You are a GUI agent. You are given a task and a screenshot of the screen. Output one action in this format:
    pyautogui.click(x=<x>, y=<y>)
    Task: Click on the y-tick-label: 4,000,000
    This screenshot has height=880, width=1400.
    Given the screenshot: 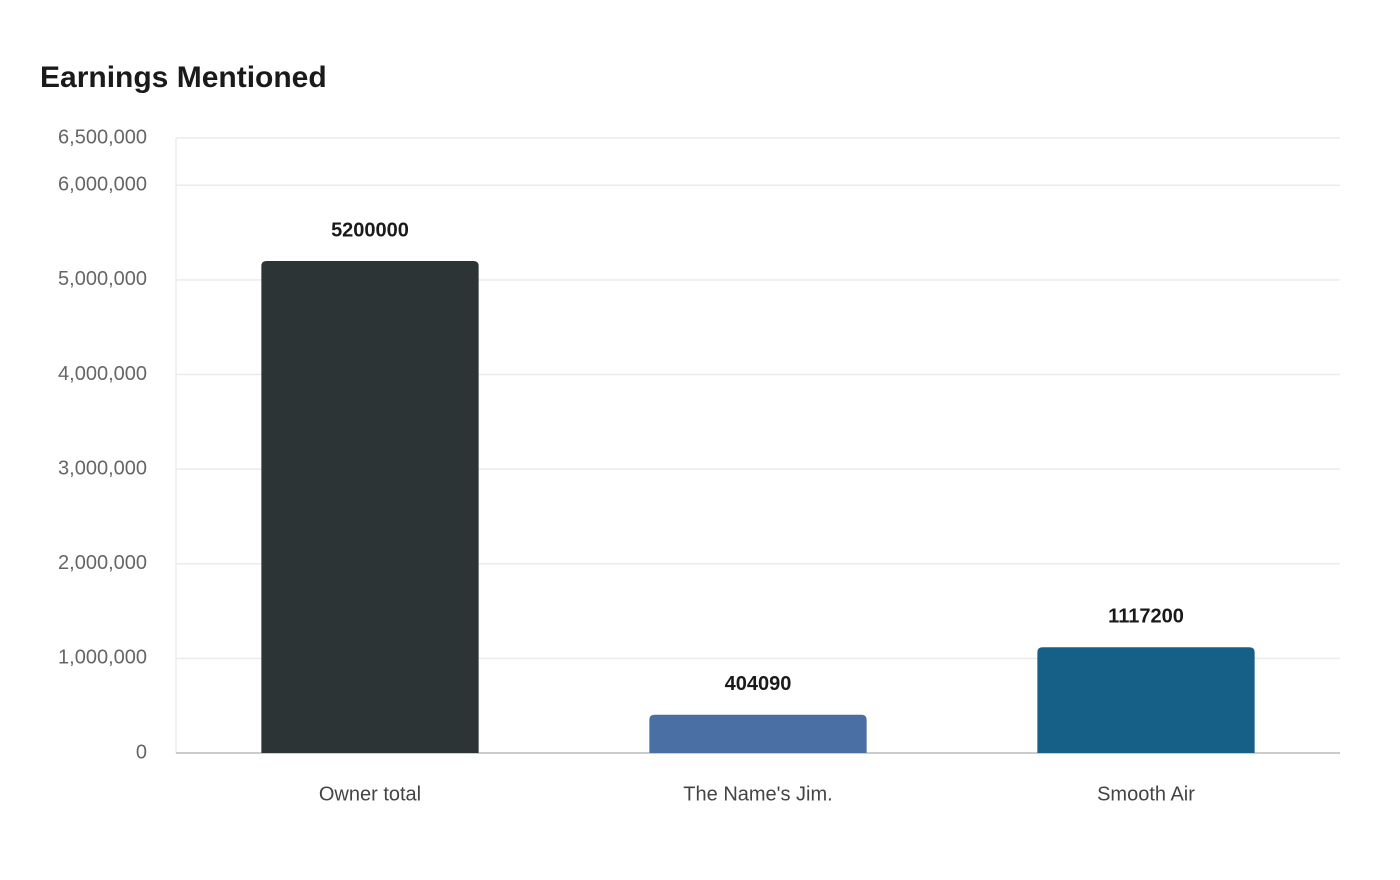 What is the action you would take?
    pyautogui.click(x=102, y=374)
    